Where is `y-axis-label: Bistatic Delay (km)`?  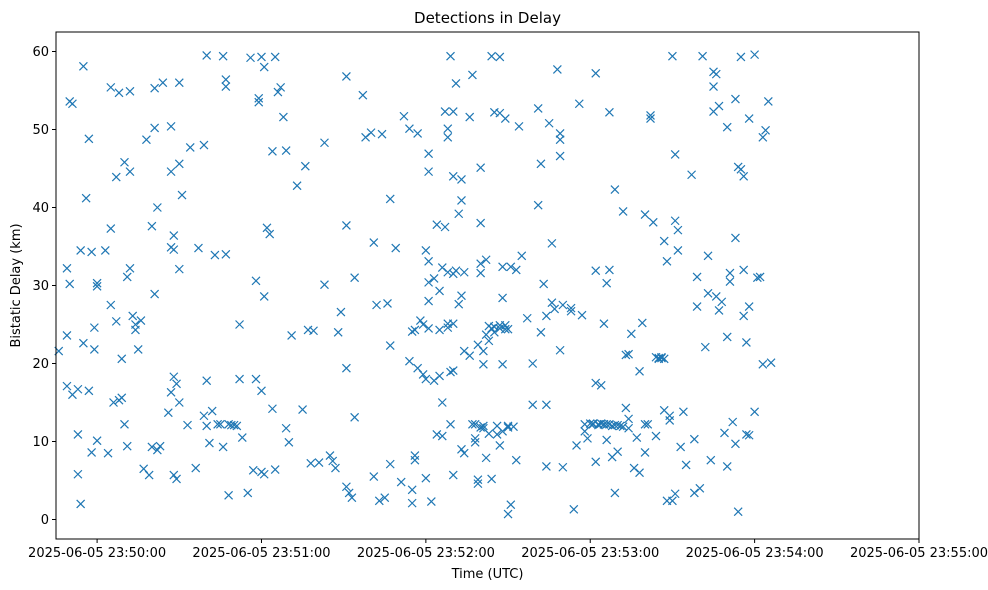
y-axis-label: Bistatic Delay (km) is located at coordinates (16, 285).